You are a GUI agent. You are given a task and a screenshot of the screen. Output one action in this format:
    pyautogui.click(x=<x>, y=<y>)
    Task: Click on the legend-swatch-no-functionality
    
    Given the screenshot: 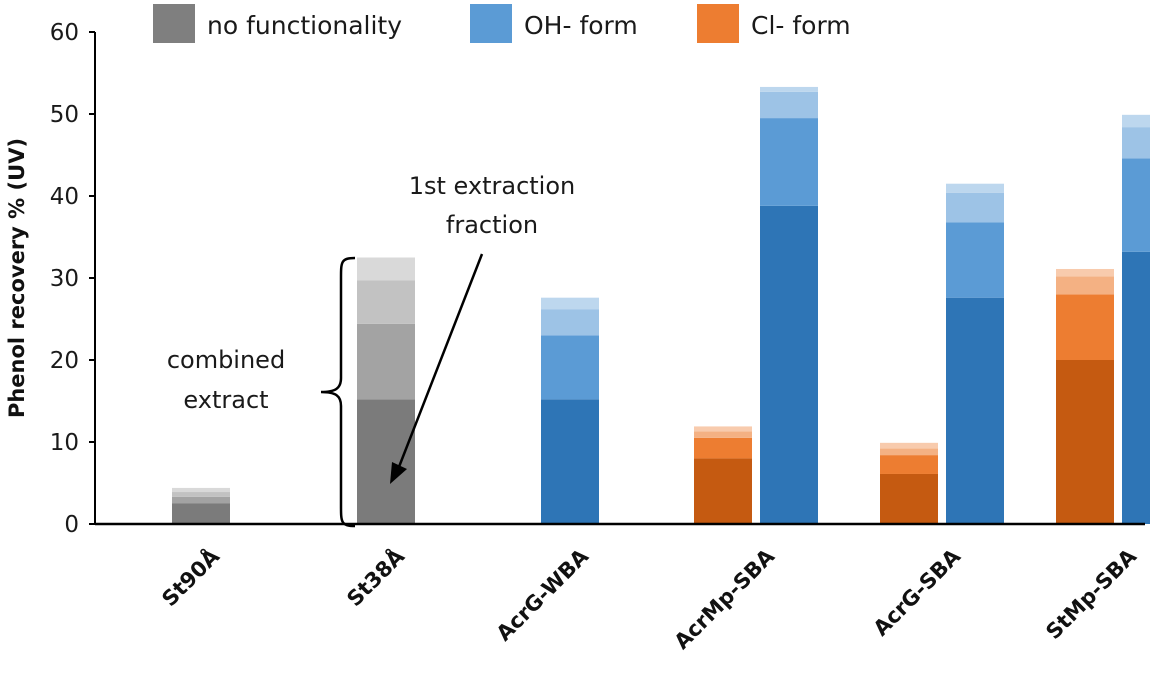 What is the action you would take?
    pyautogui.click(x=174, y=23)
    